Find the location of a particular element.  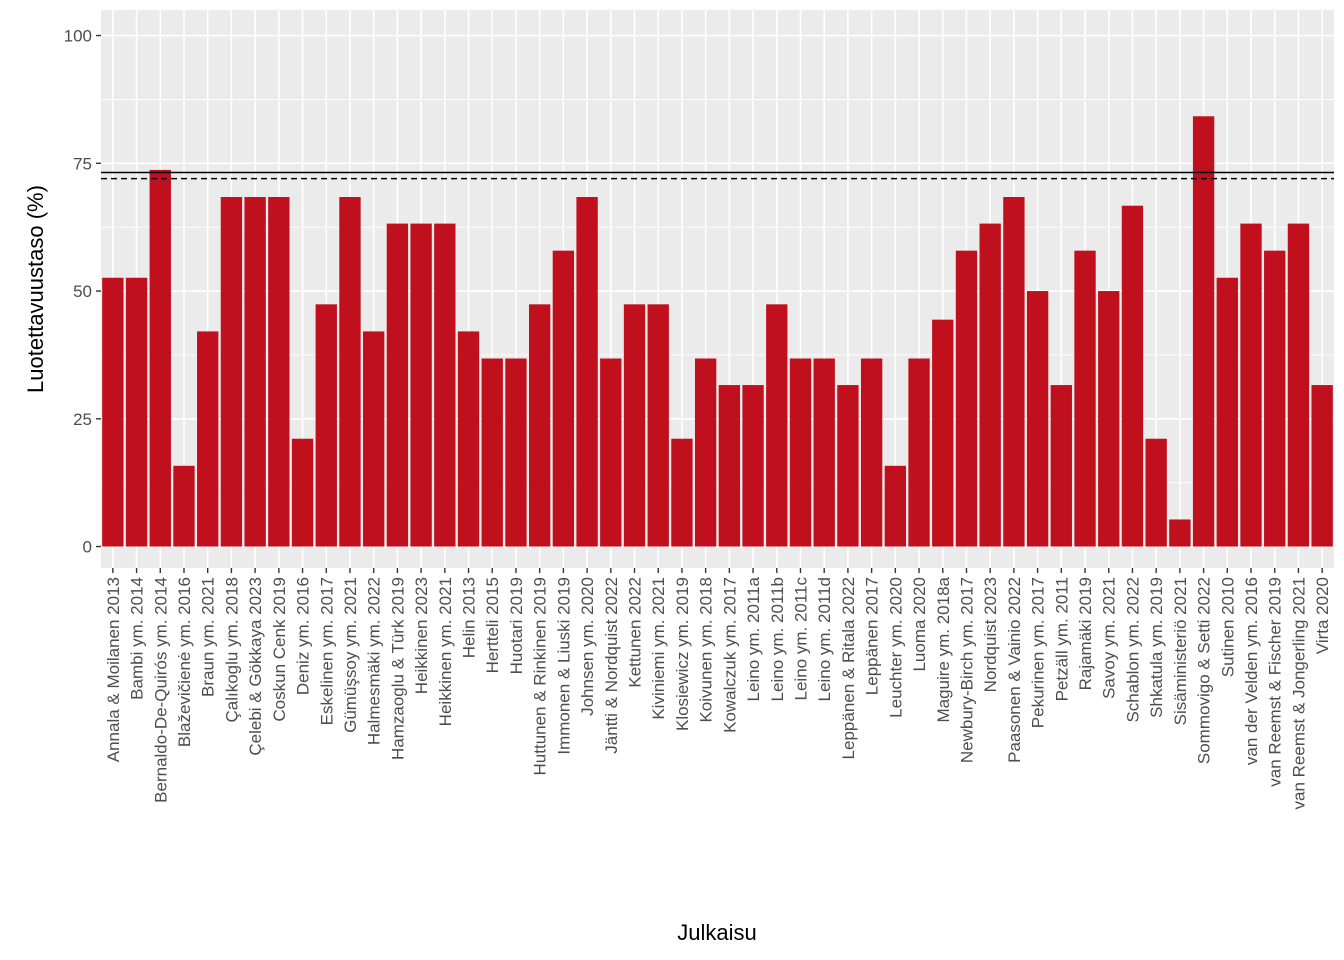

x-tick-label: Coskun Cenk 2019 is located at coordinates (279, 649).